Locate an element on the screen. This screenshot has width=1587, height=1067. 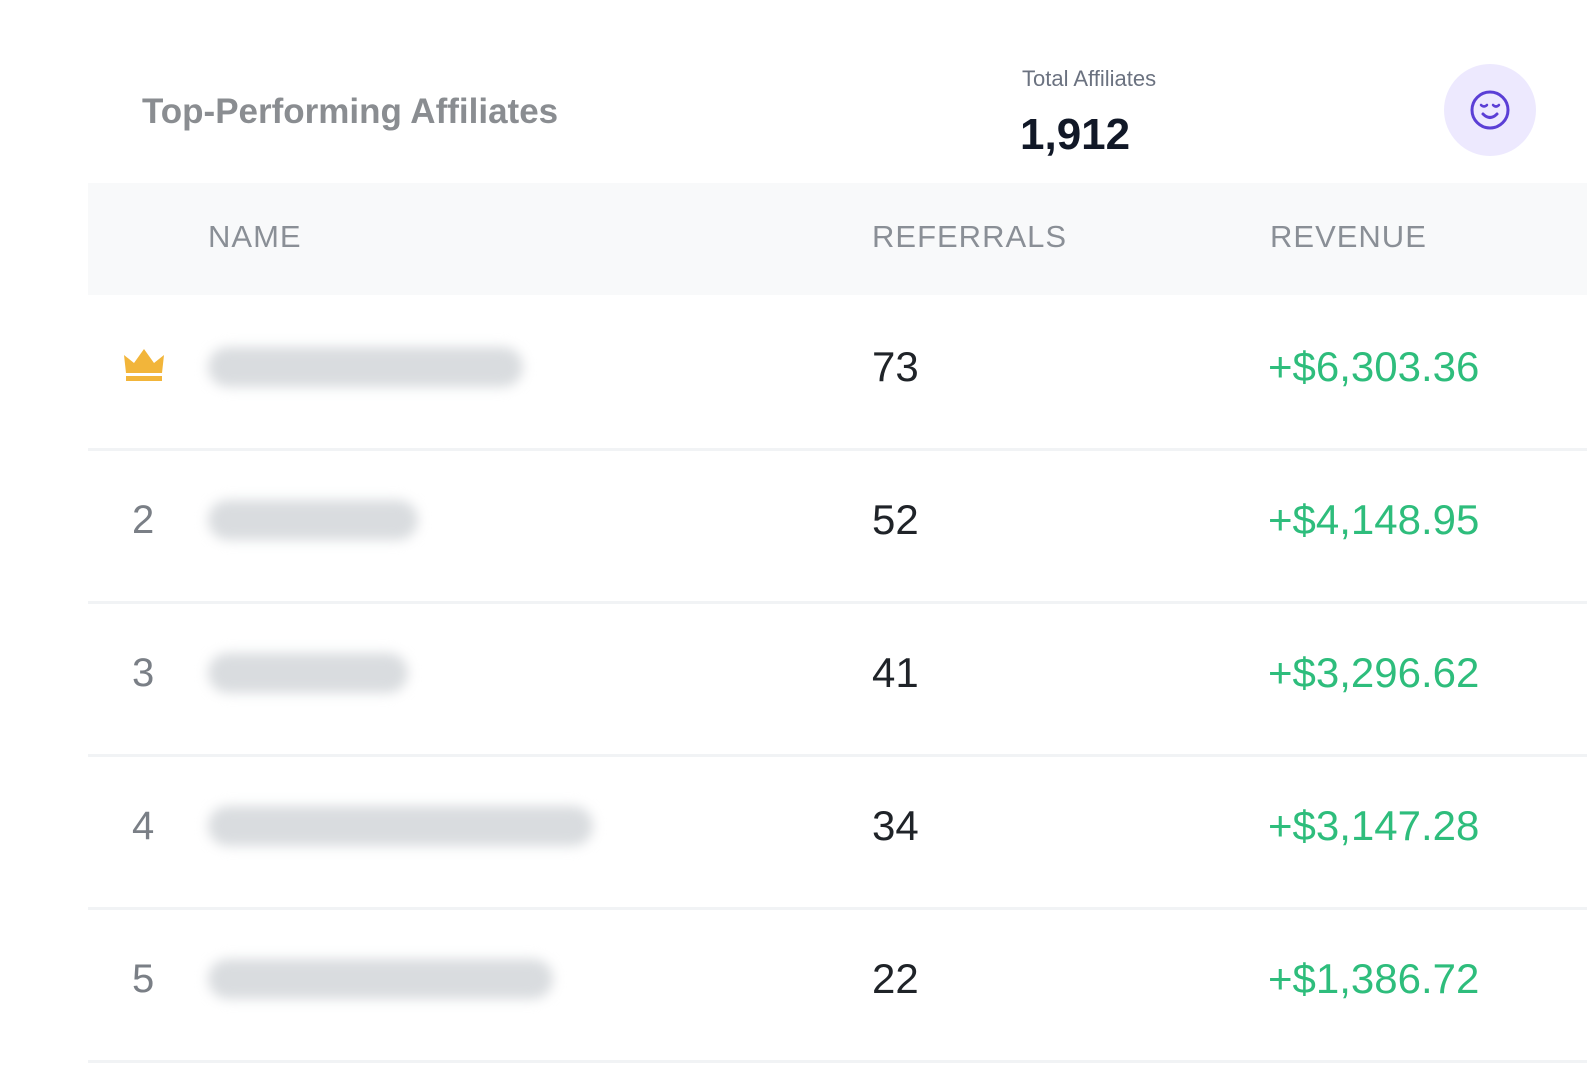
page-title: Top-Performing Affiliates is located at coordinates (350, 111).